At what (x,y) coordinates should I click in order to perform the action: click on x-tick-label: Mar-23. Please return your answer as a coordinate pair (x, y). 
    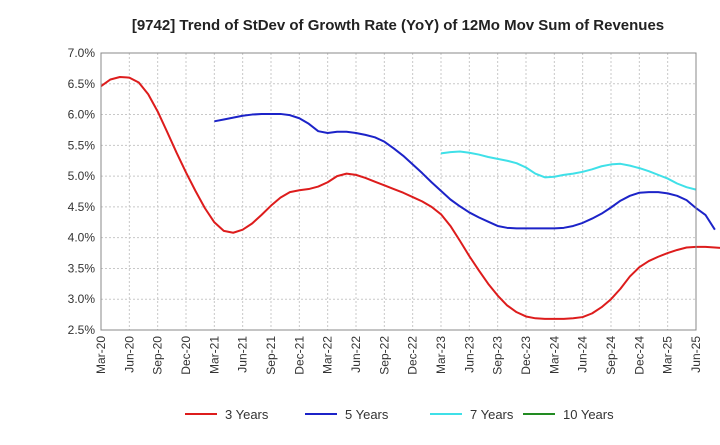
    Looking at the image, I should click on (441, 355).